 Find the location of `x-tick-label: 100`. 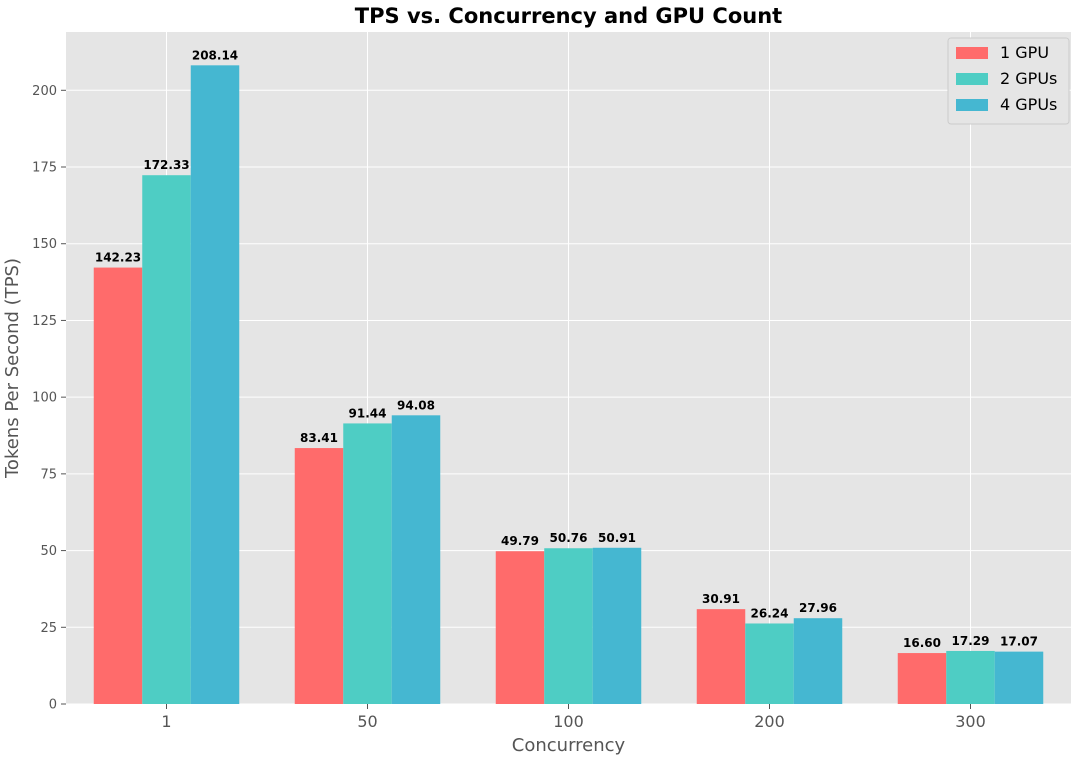

x-tick-label: 100 is located at coordinates (568, 721).